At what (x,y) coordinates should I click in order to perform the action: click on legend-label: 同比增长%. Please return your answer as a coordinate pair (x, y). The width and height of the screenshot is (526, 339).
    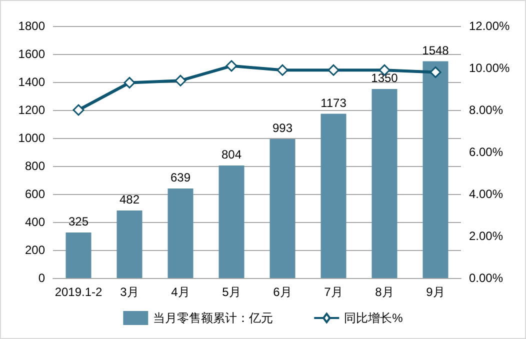
    Looking at the image, I should click on (374, 318).